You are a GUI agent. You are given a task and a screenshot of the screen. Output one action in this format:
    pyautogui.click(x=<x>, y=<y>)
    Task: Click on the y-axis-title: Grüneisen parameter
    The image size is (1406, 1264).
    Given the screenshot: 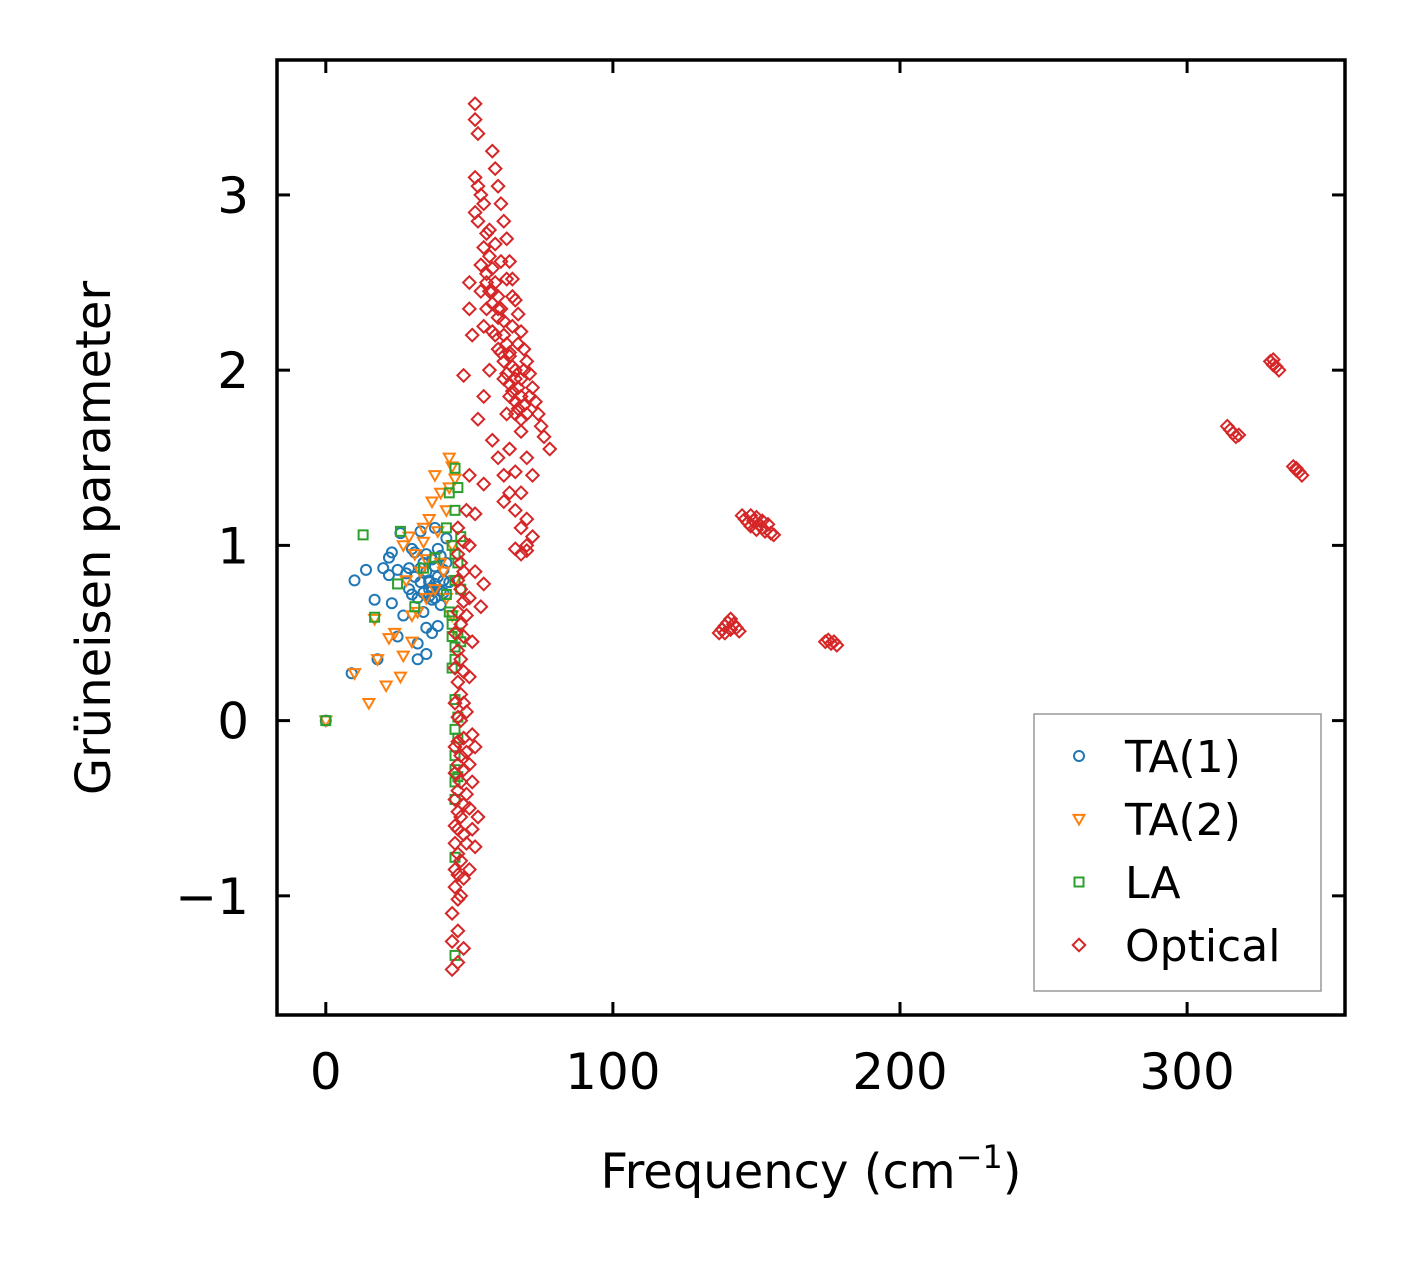 What is the action you would take?
    pyautogui.click(x=94, y=538)
    